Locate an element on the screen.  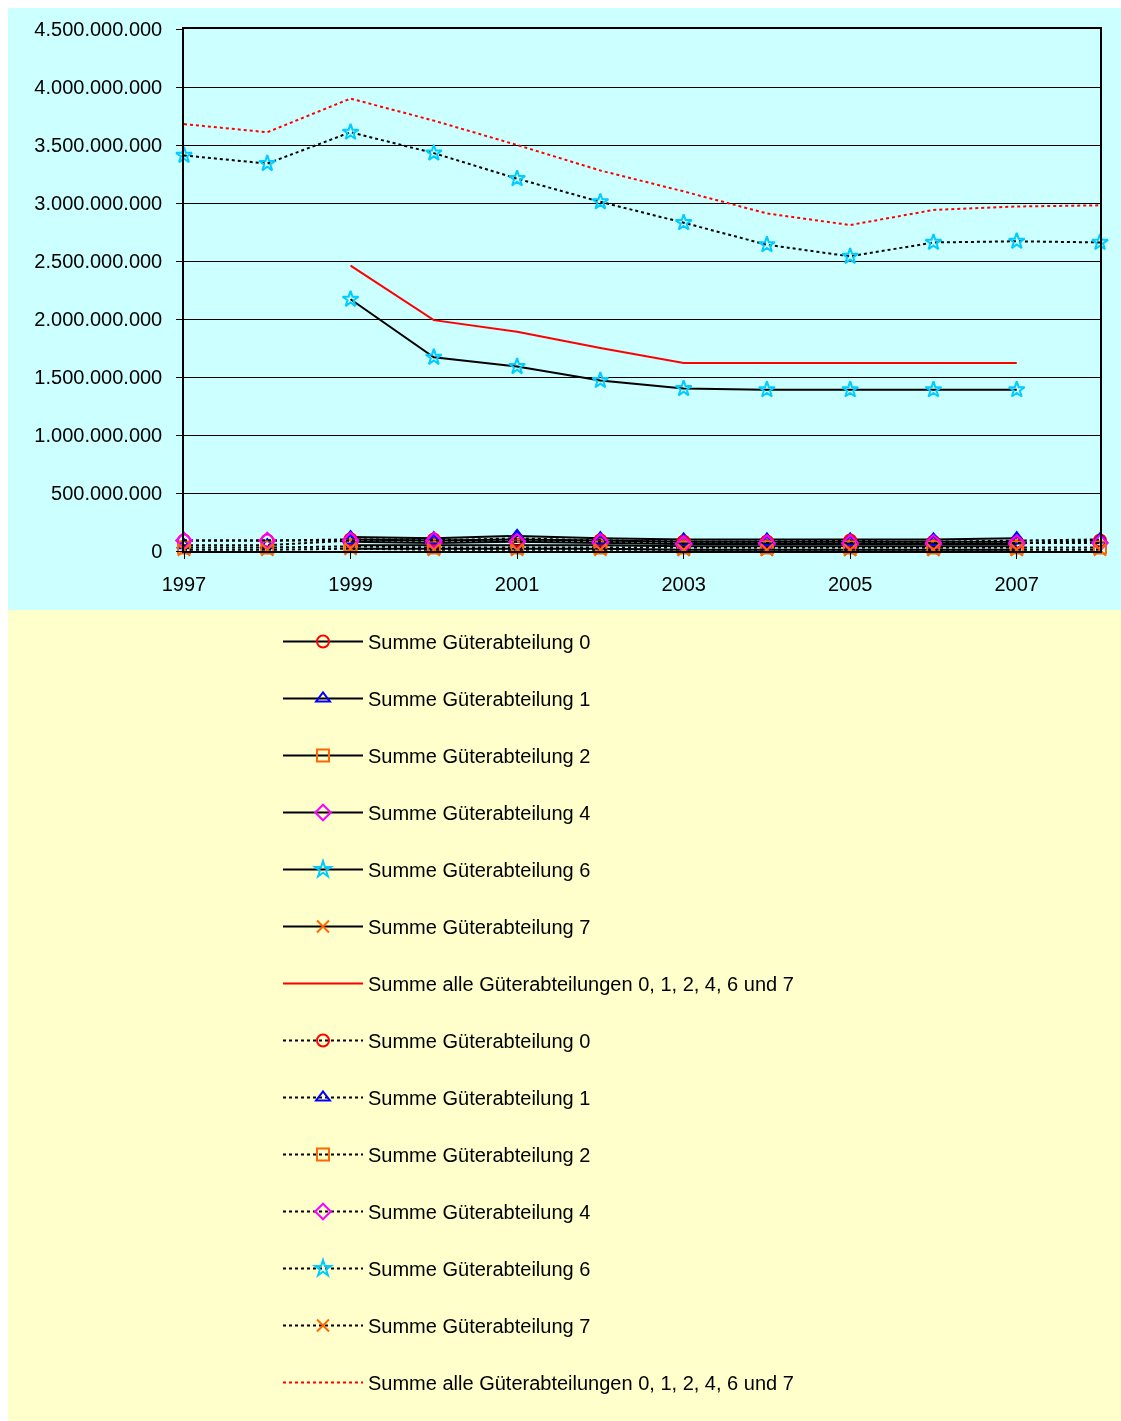
x-tick-label: 2003 is located at coordinates (683, 583).